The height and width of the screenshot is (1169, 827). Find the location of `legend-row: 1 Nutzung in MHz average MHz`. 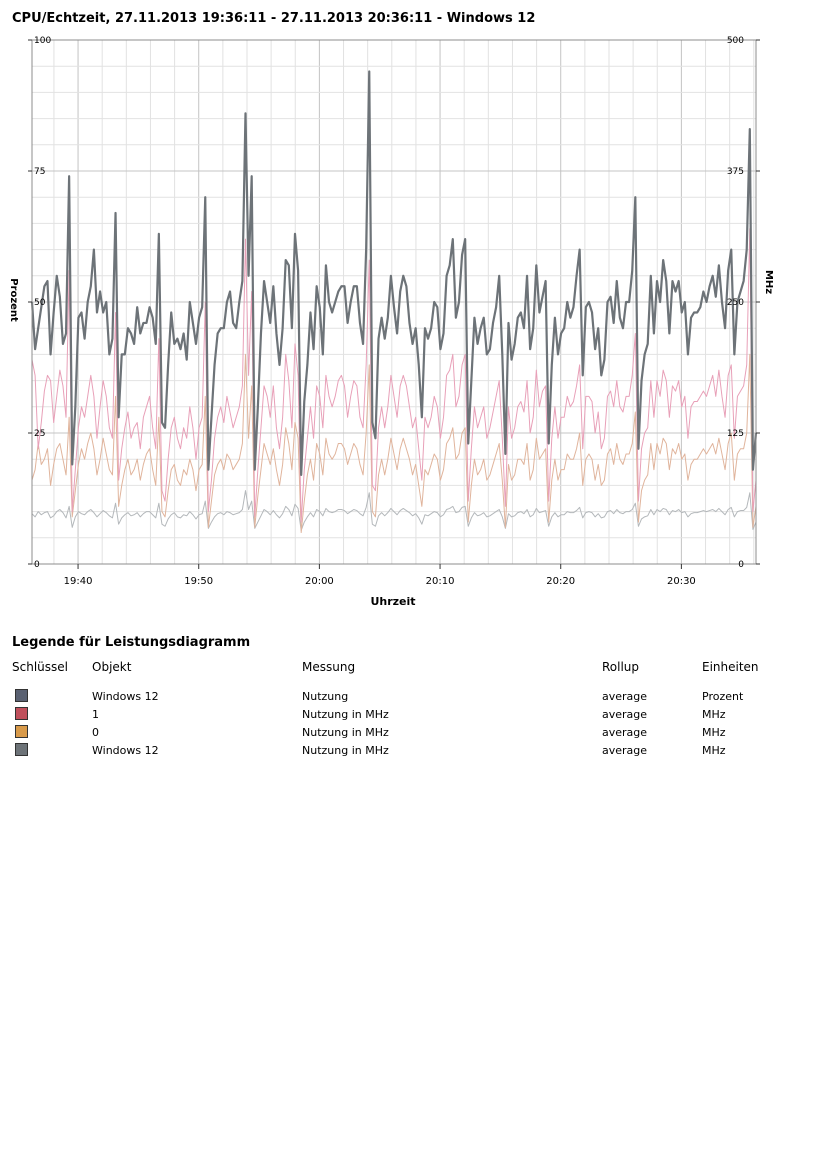

legend-row: 1 Nutzung in MHz average MHz is located at coordinates (413, 716).